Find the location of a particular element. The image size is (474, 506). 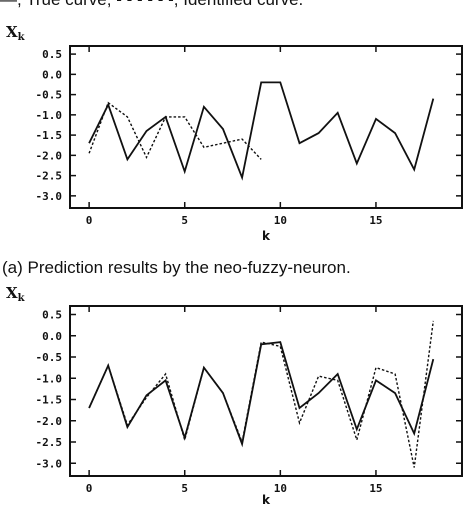

chart-a-series-dashed-line is located at coordinates (175, 130).